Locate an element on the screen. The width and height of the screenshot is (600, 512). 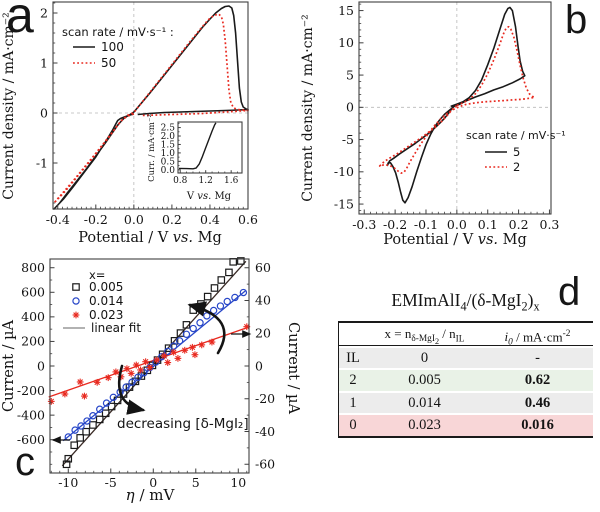
svg-text: -0.3 is located at coordinates (364, 224).